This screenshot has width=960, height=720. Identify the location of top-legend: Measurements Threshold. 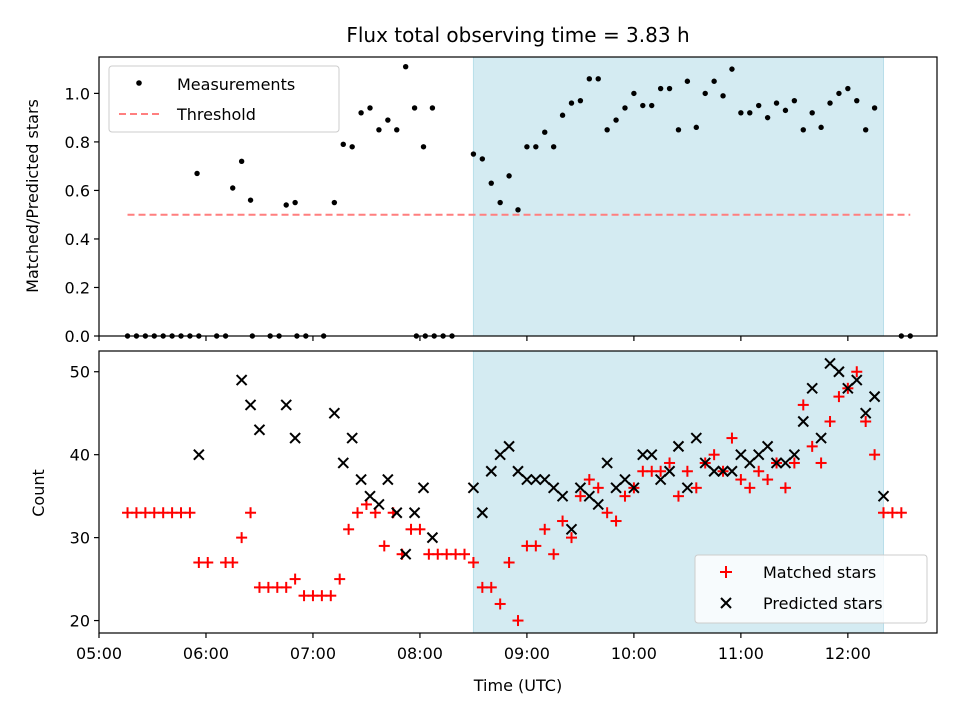
(224, 99).